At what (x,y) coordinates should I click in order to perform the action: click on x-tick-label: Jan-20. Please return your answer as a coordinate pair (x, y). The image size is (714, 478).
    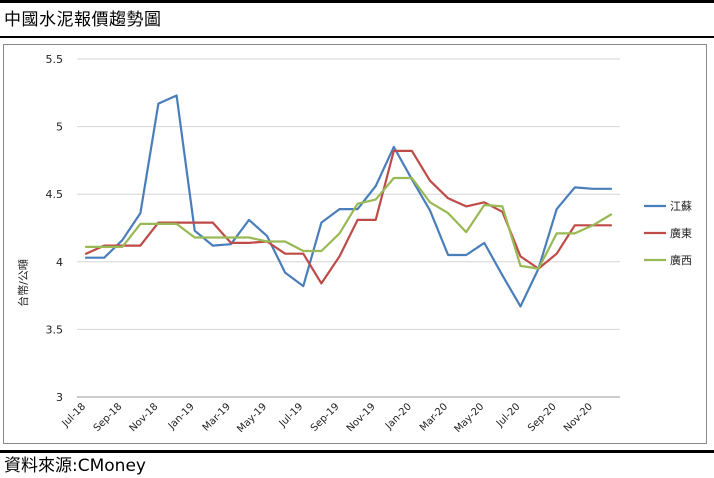
    Looking at the image, I should click on (398, 416).